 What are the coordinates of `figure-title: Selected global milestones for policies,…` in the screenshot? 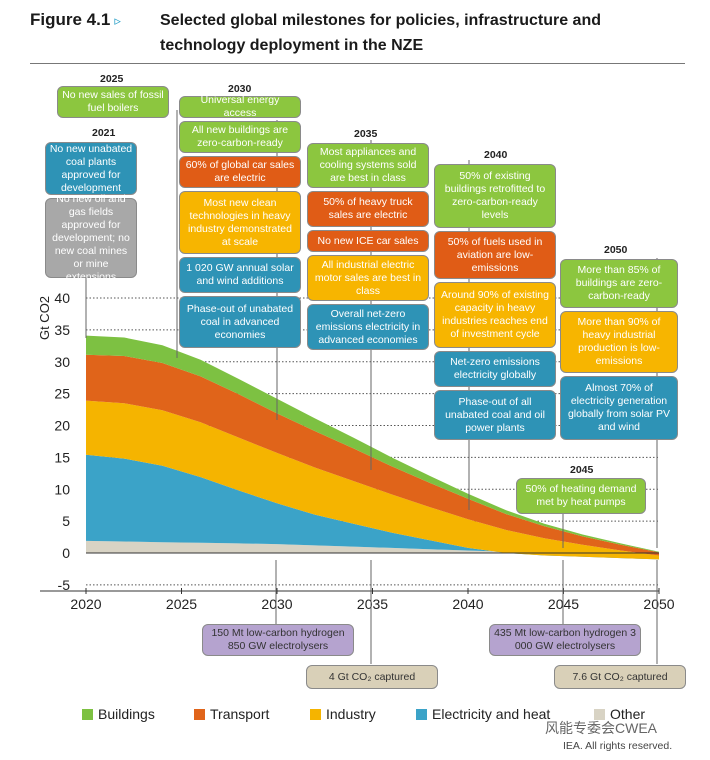 It's located at (380, 33).